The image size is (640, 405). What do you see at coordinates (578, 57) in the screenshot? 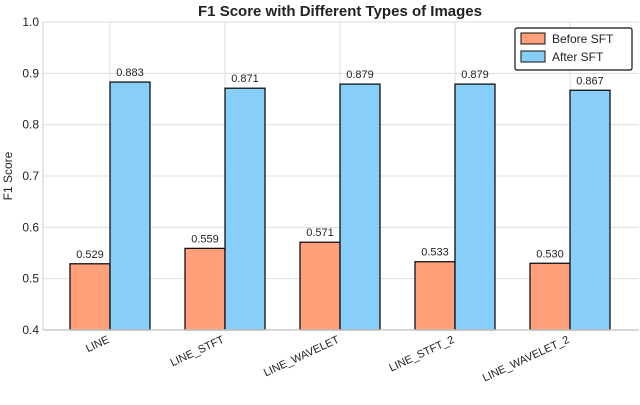
I see `legend-label: After SFT` at bounding box center [578, 57].